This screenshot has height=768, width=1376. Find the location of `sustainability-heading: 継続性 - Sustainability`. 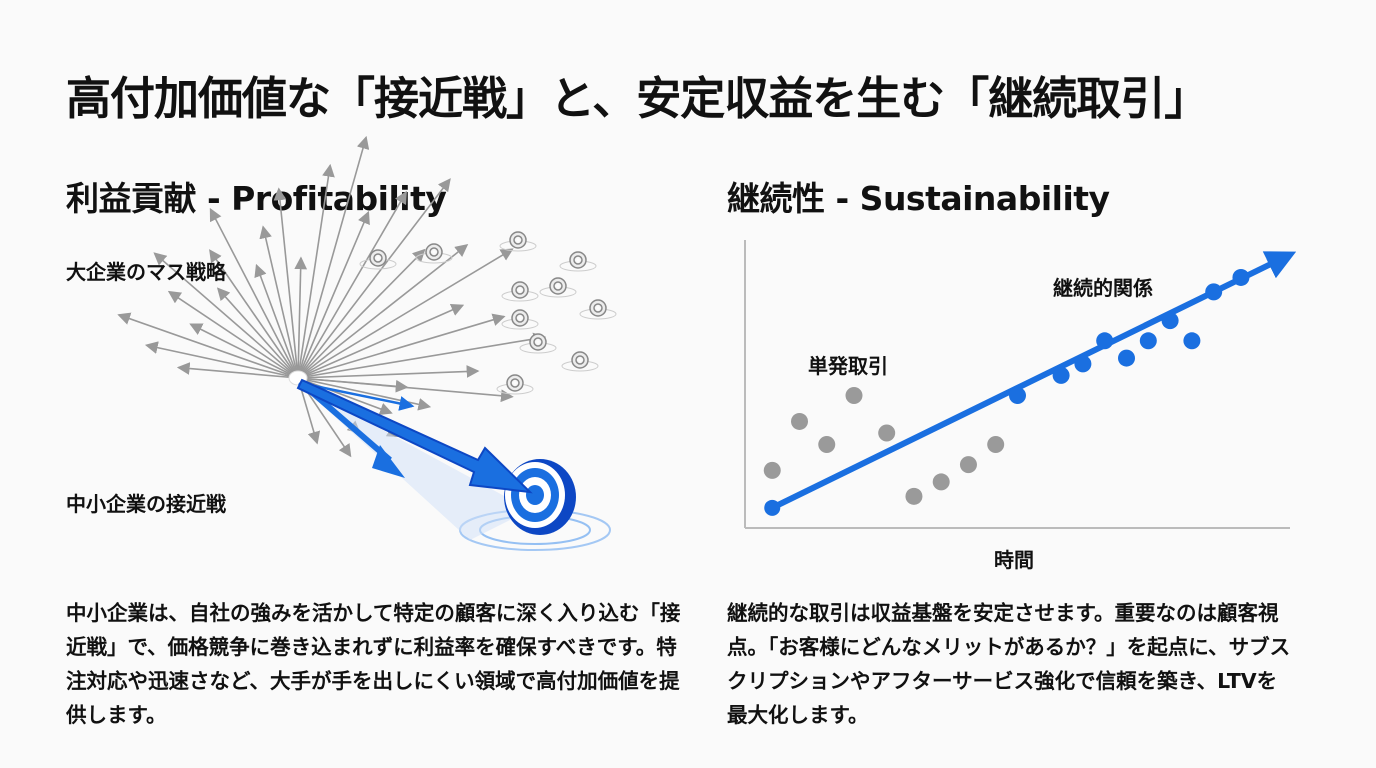

sustainability-heading: 継続性 - Sustainability is located at coordinates (918, 198).